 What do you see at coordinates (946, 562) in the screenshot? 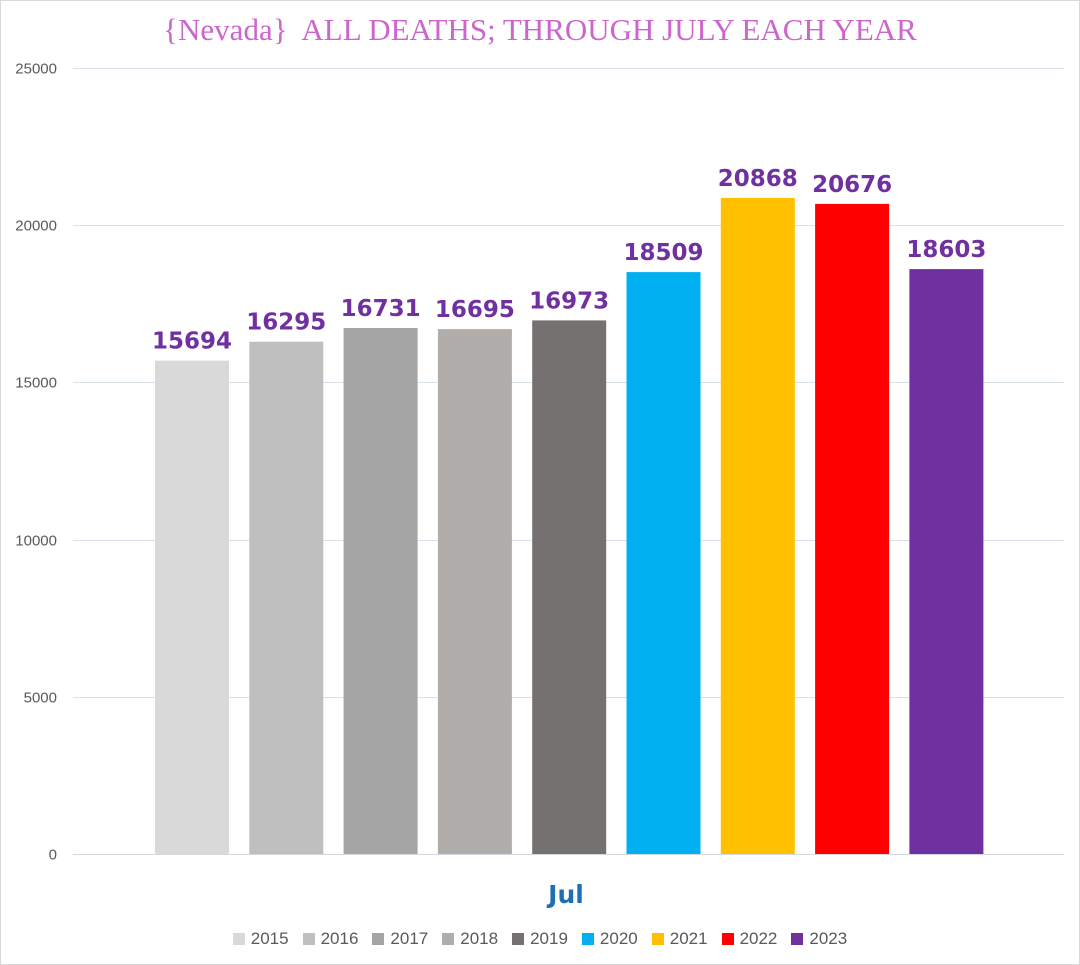
I see `bar-2023` at bounding box center [946, 562].